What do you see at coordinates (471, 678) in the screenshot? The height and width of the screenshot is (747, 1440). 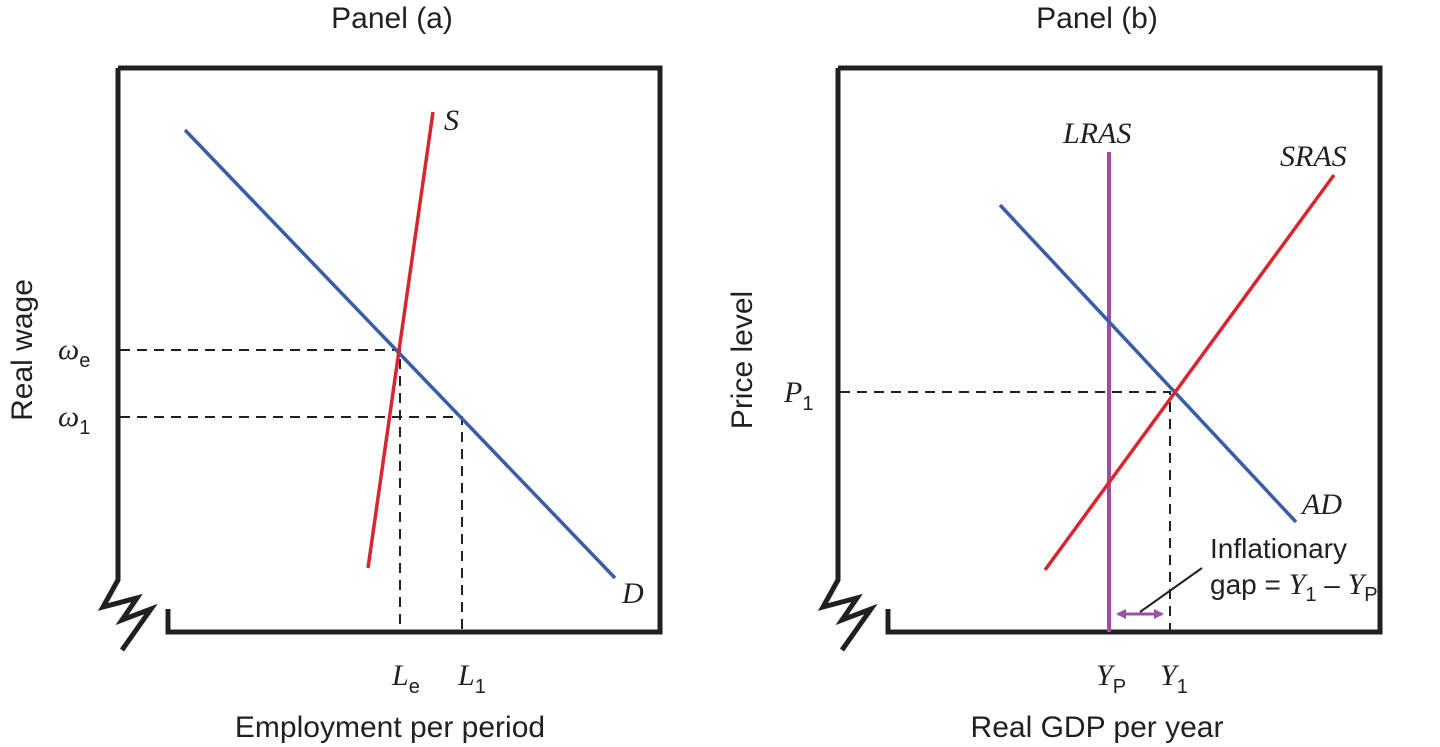 I see `x-tick-L-1: L1` at bounding box center [471, 678].